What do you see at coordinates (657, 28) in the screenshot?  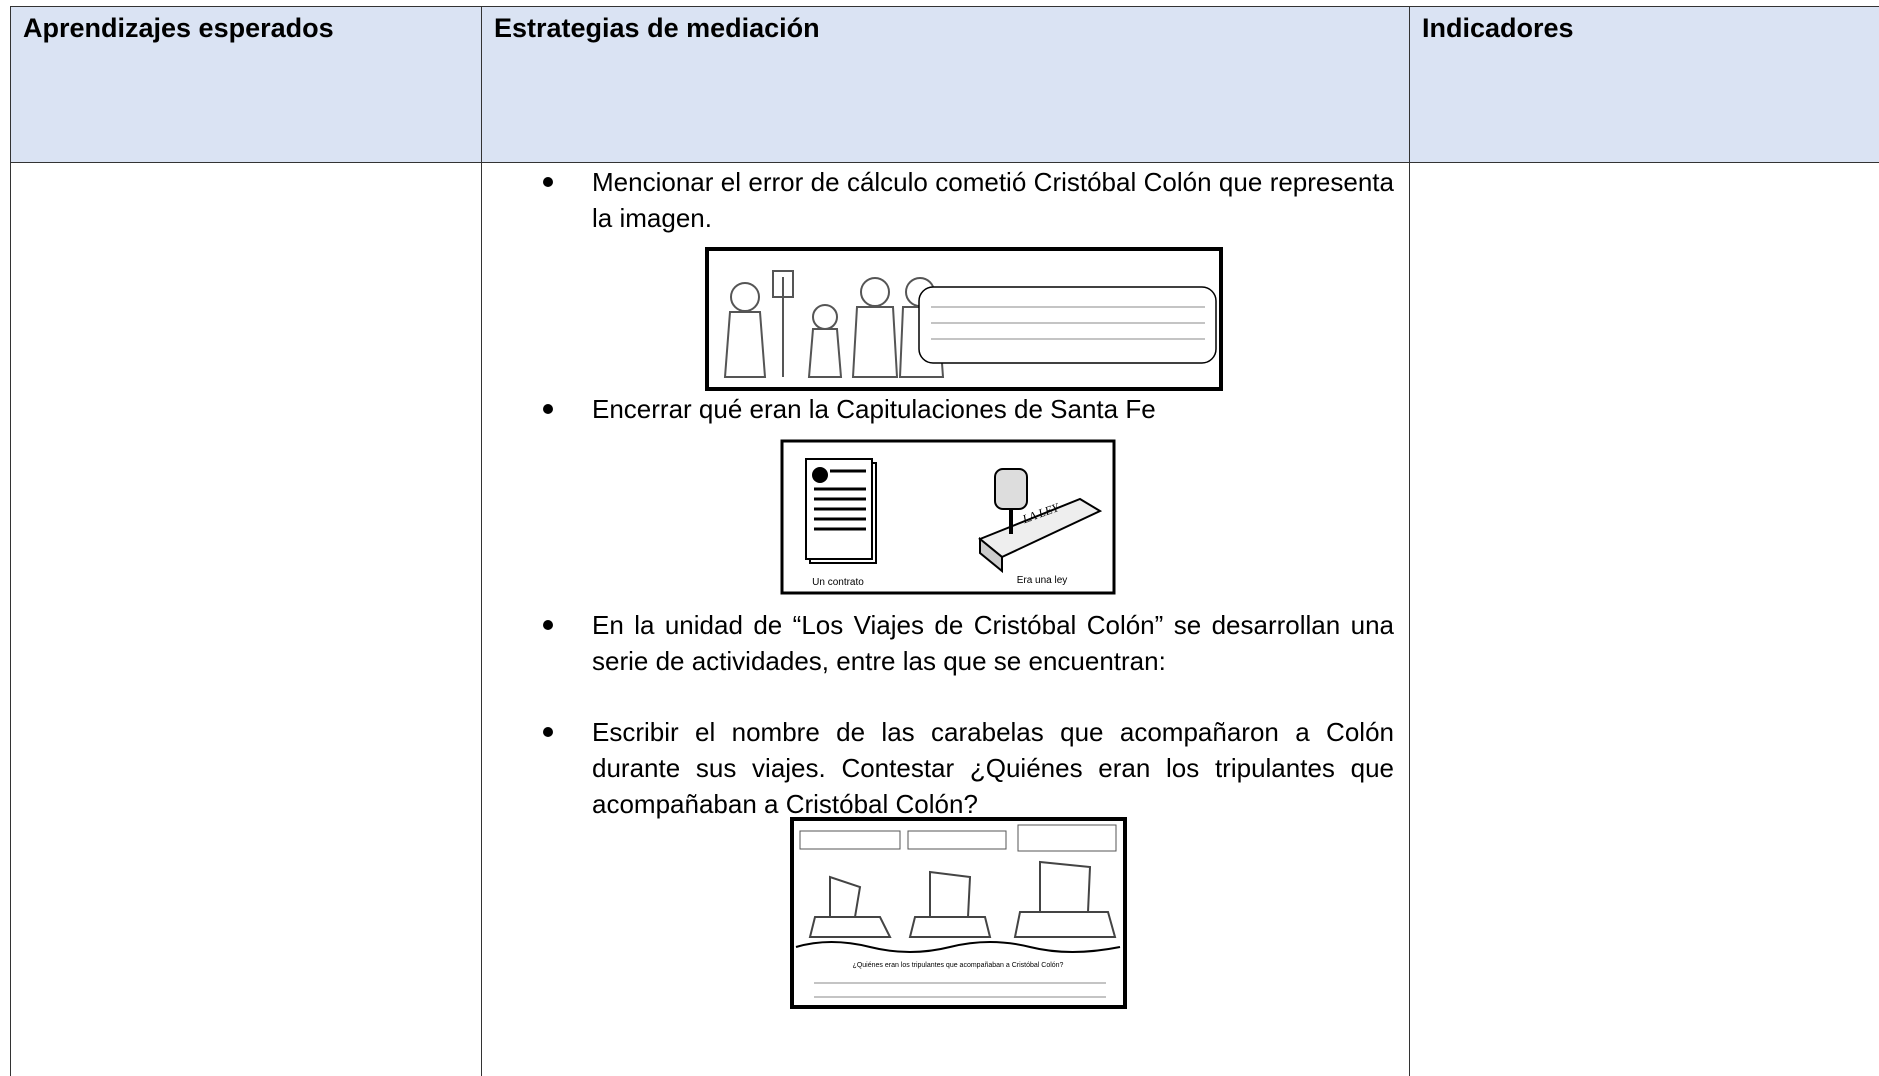 I see `header-text: Estrategias de mediación` at bounding box center [657, 28].